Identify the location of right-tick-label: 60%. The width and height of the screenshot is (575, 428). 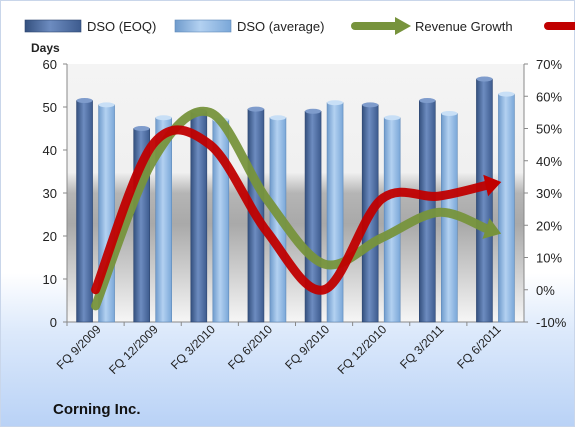
(549, 96).